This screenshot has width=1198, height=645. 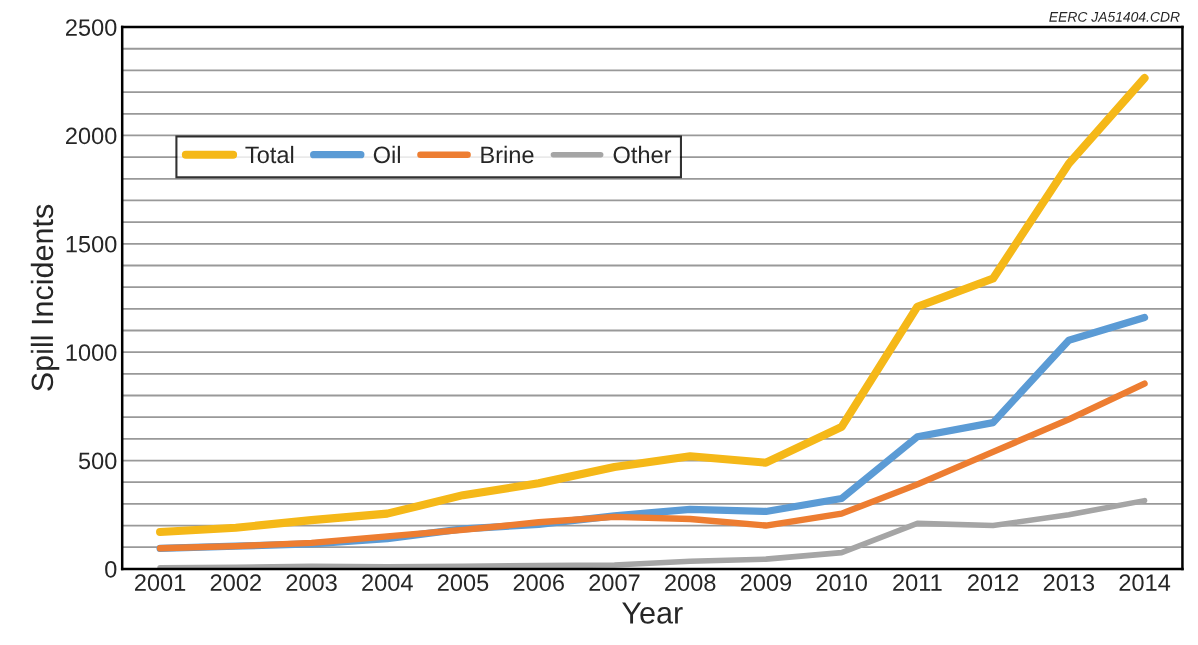 What do you see at coordinates (841, 583) in the screenshot?
I see `x-tick-label: 2010` at bounding box center [841, 583].